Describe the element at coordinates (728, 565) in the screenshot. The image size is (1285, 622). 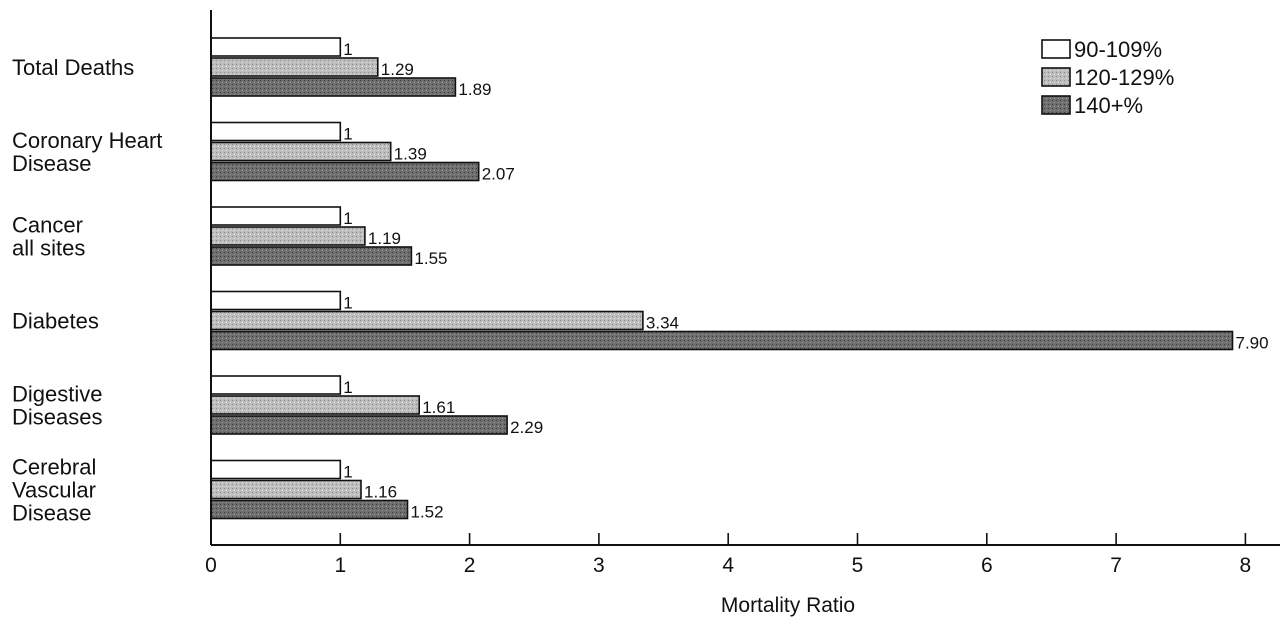
I see `x-tick-label: 4` at that location.